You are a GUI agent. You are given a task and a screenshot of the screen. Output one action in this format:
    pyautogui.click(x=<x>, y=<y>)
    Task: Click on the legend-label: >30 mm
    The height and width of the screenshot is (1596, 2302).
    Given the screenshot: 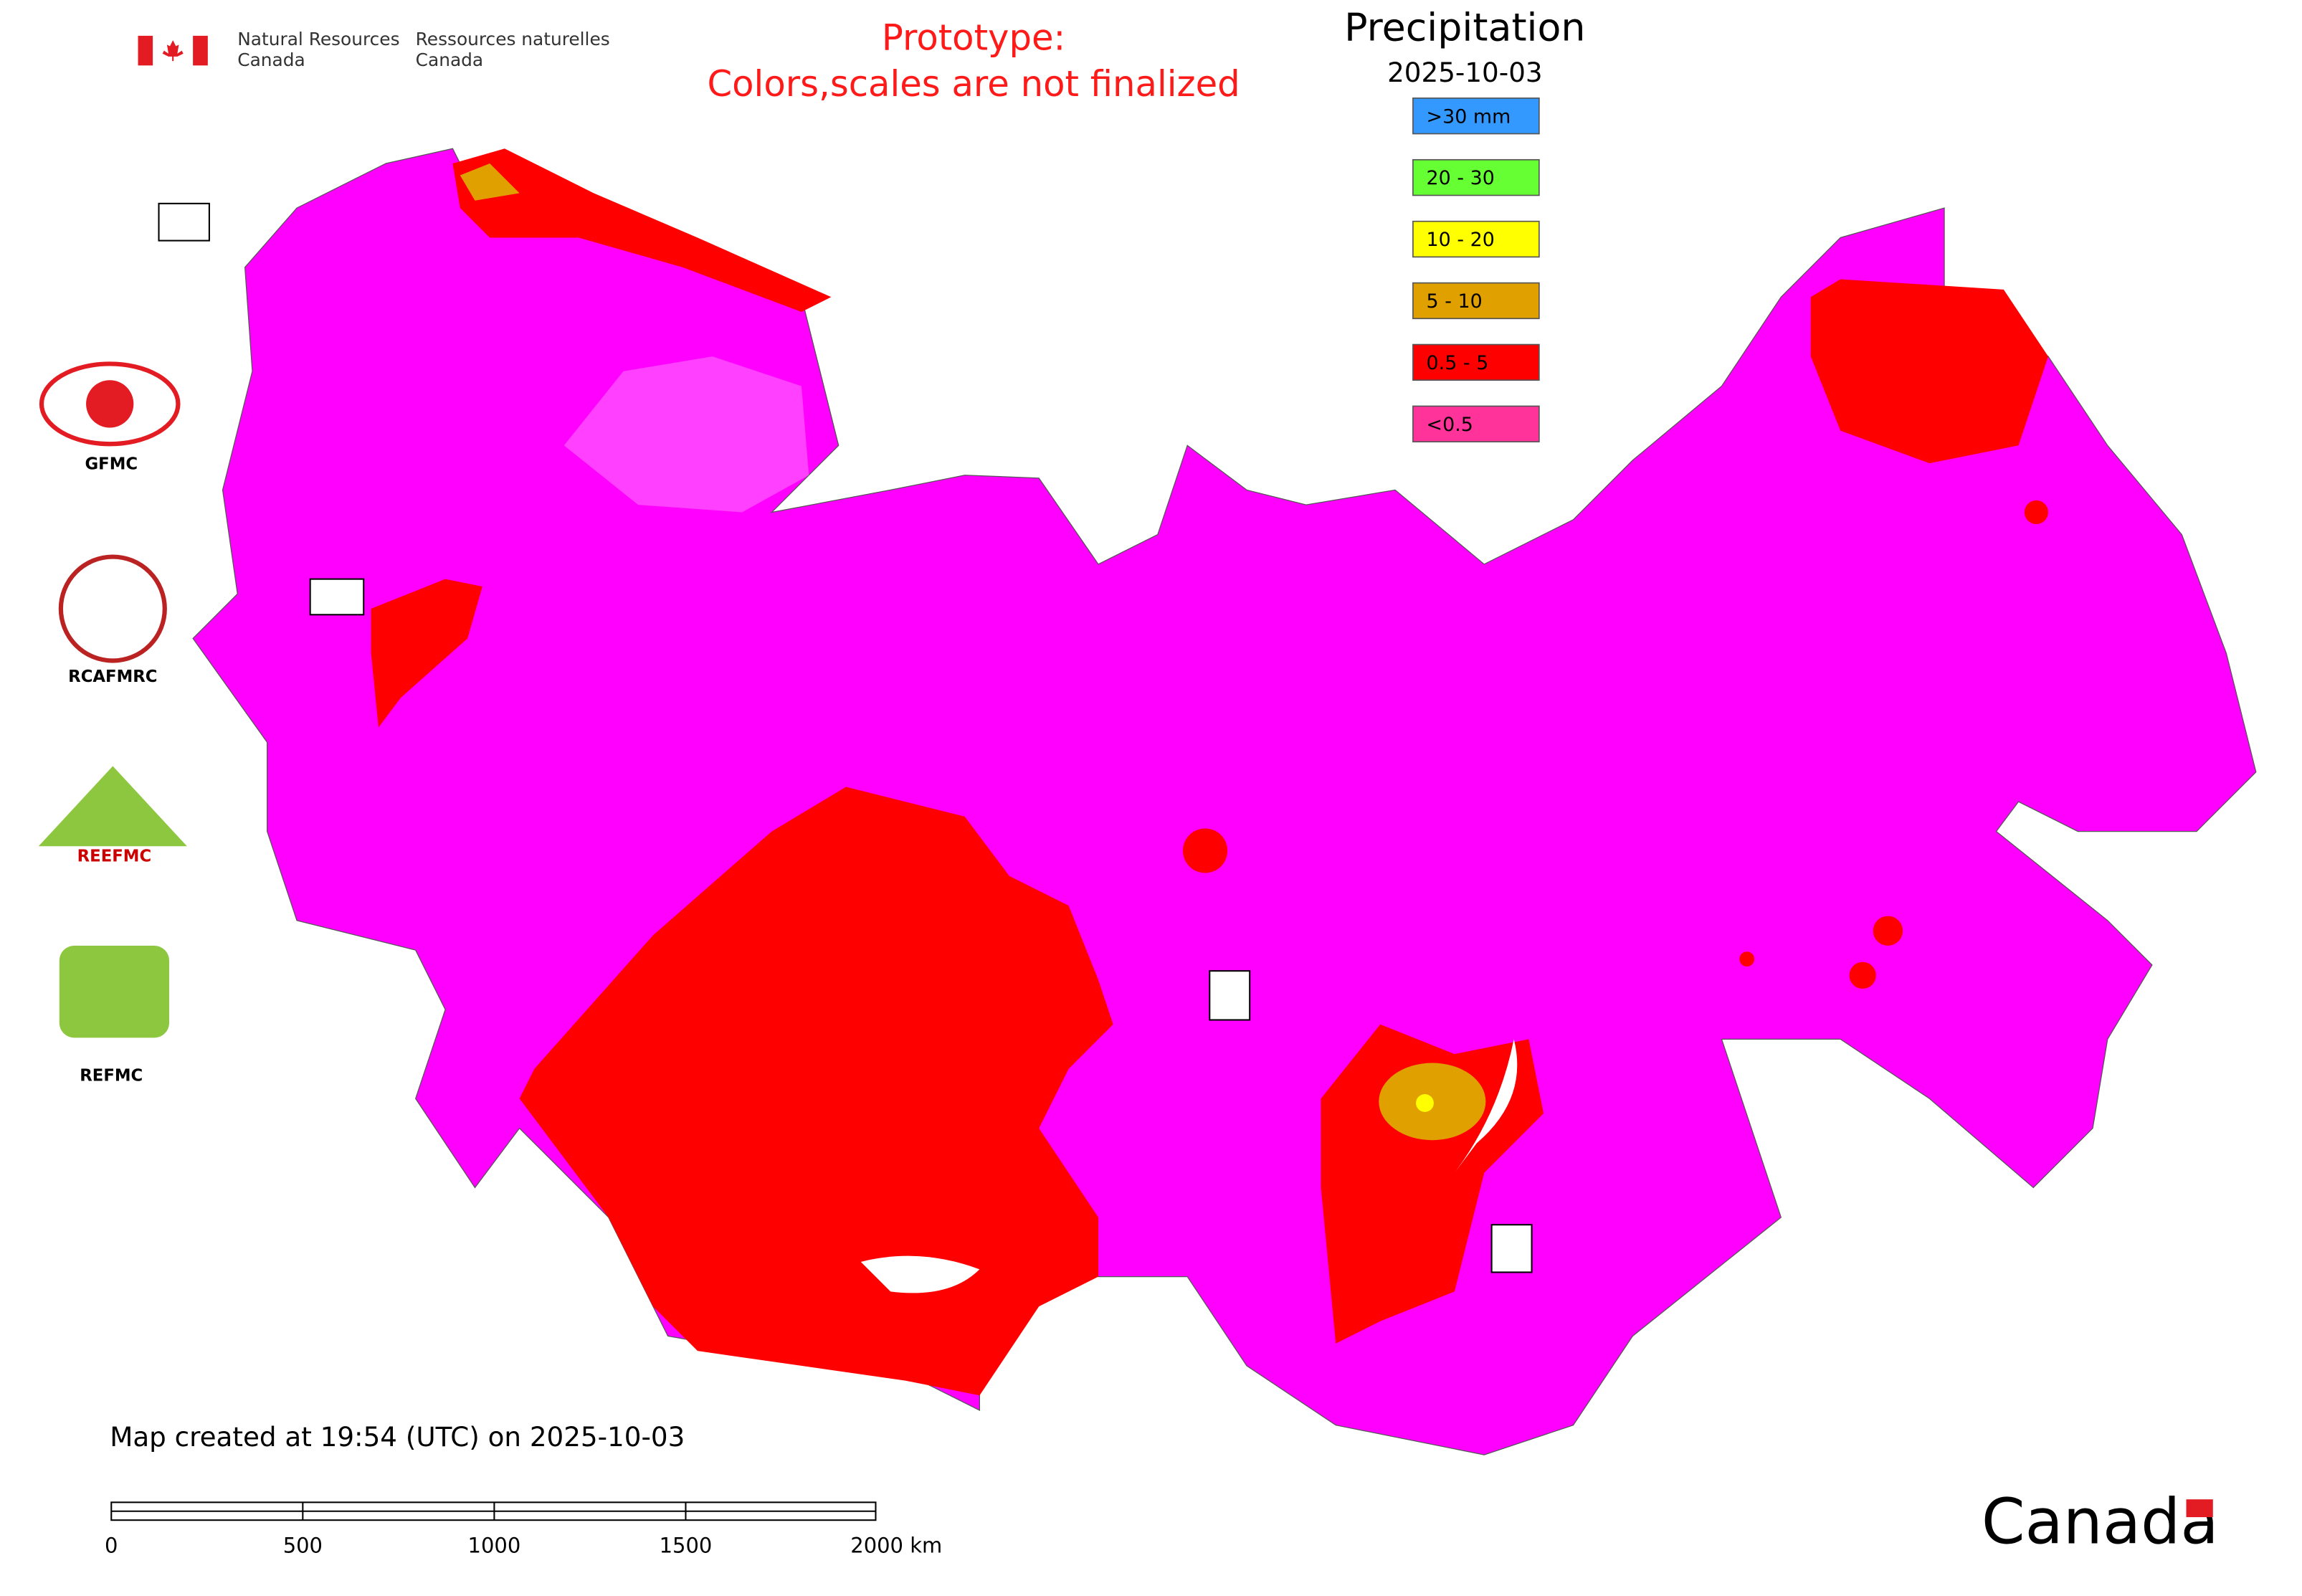 What is the action you would take?
    pyautogui.click(x=1469, y=116)
    